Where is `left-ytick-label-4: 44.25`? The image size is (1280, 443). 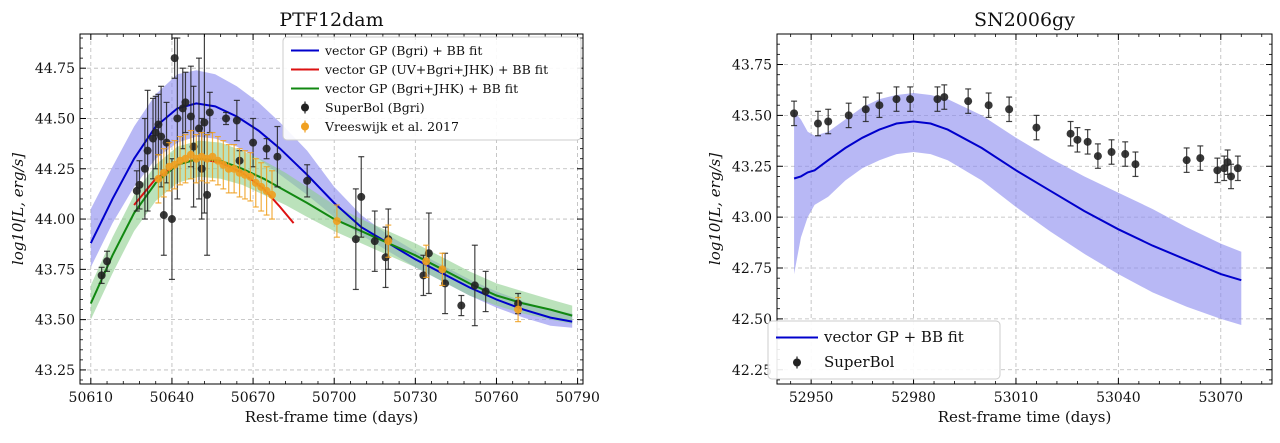
left-ytick-label-4: 44.25 is located at coordinates (55, 170).